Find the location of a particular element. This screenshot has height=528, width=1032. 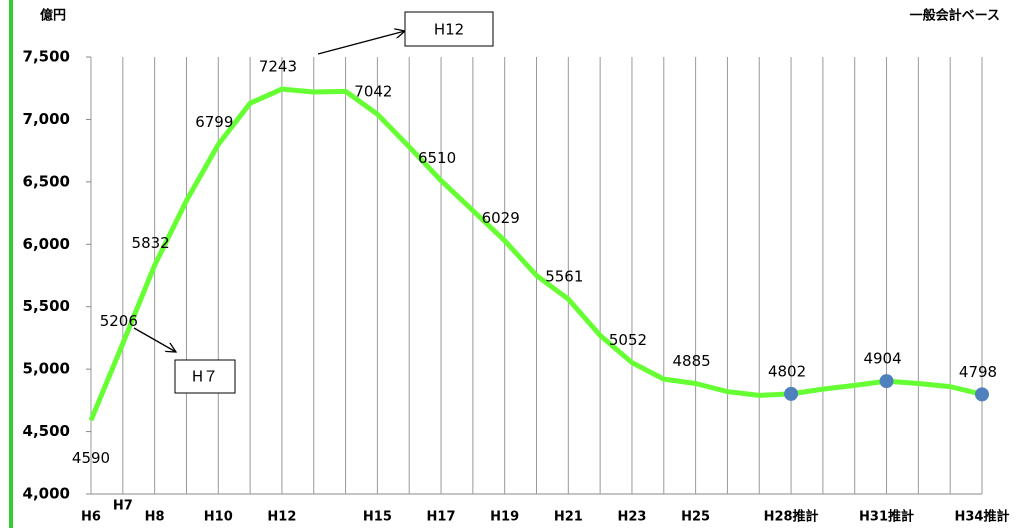

x-tick-label: H17 is located at coordinates (441, 517).